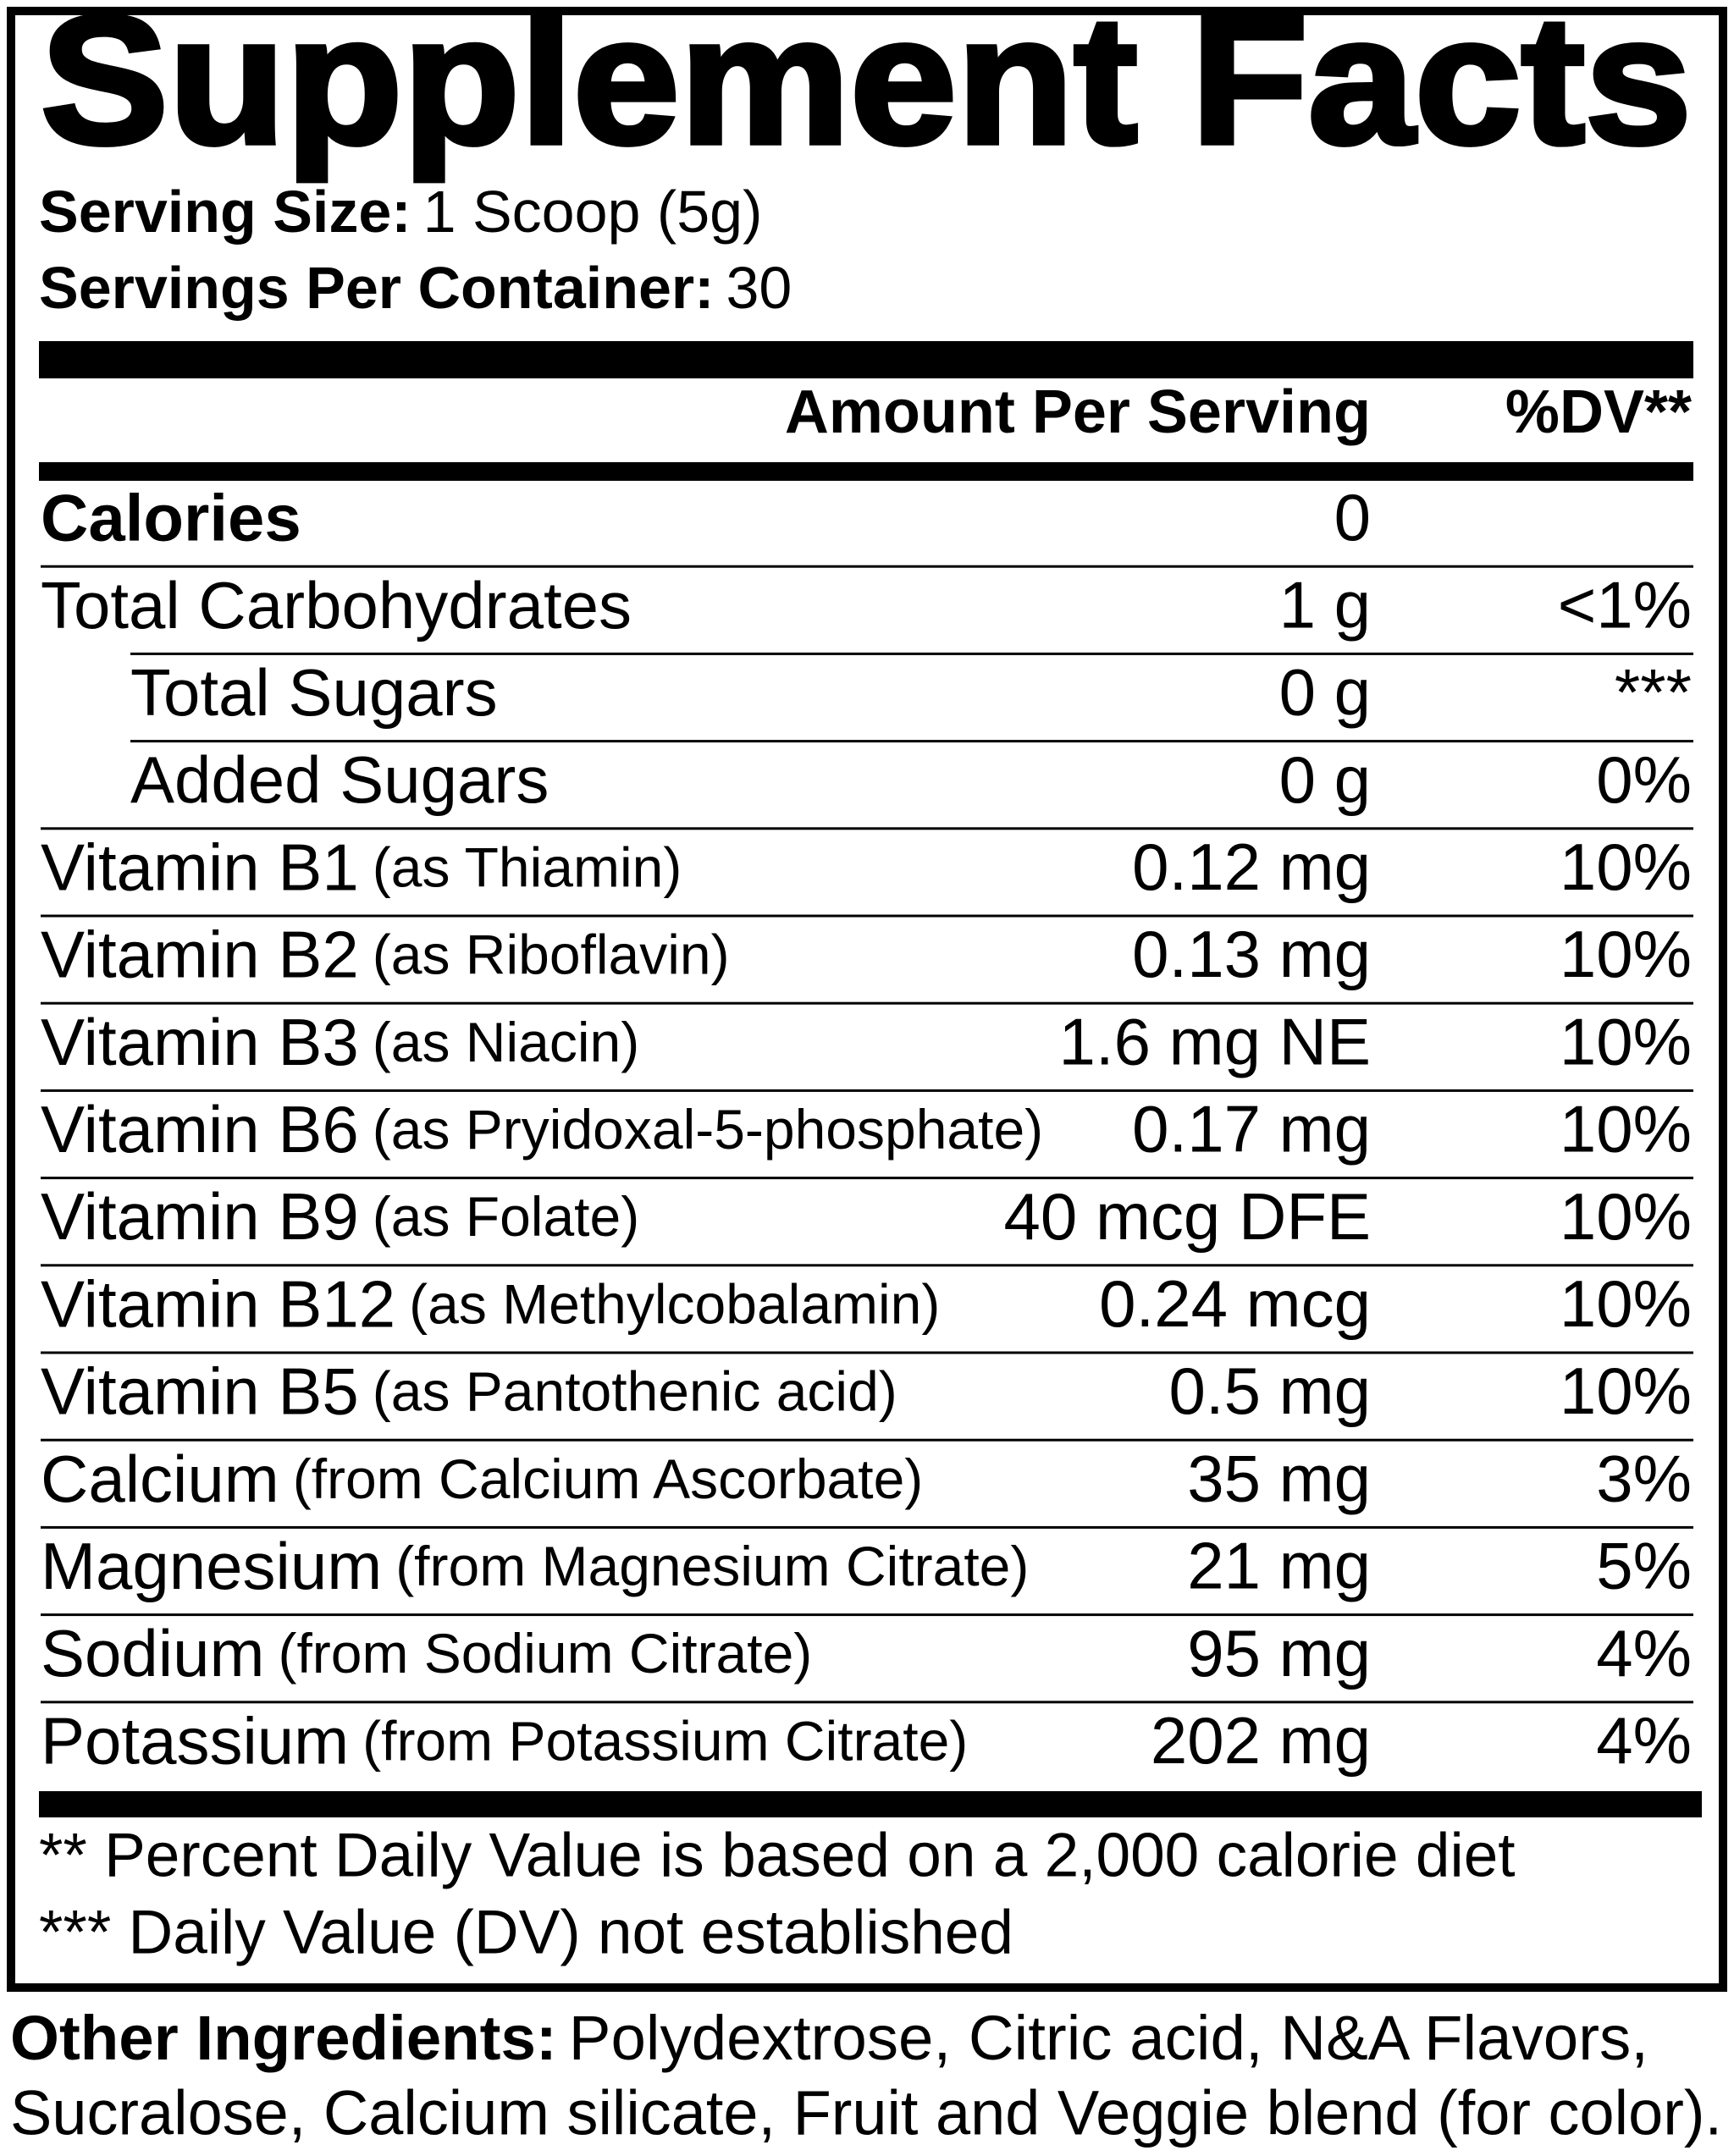 The width and height of the screenshot is (1734, 2156). What do you see at coordinates (1644, 1478) in the screenshot?
I see `daily-value: 3%` at bounding box center [1644, 1478].